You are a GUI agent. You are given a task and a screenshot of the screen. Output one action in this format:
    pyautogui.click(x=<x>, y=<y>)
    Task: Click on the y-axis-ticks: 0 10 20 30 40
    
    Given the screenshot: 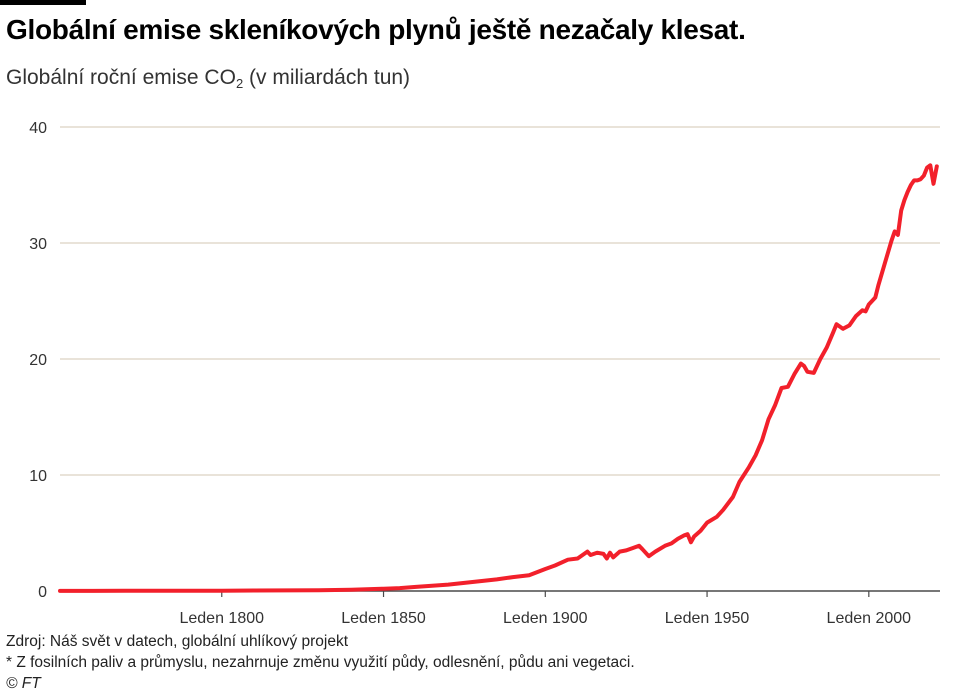 What is the action you would take?
    pyautogui.click(x=38, y=360)
    